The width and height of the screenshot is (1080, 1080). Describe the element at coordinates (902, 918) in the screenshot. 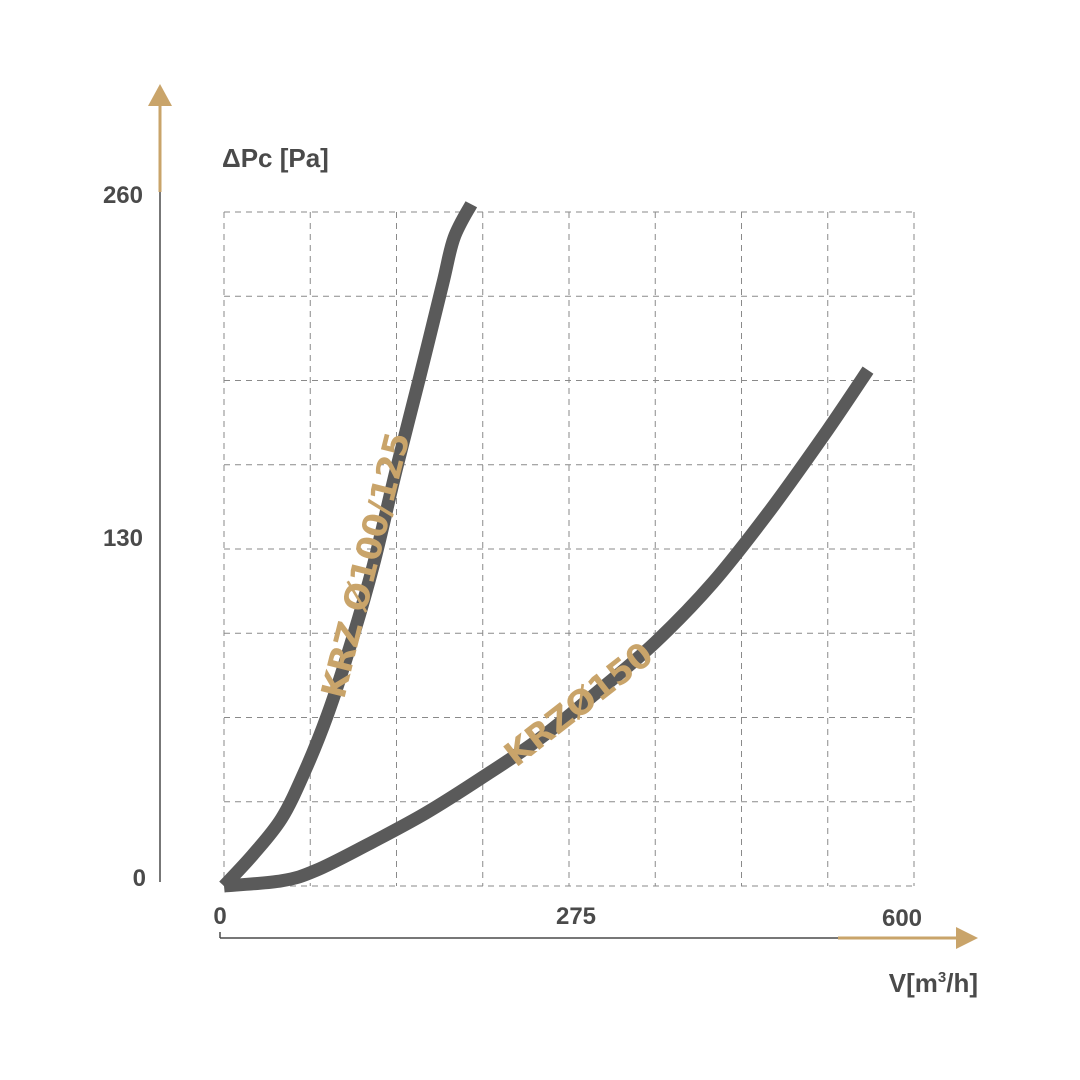

I see `x-tick-label-end: 600` at that location.